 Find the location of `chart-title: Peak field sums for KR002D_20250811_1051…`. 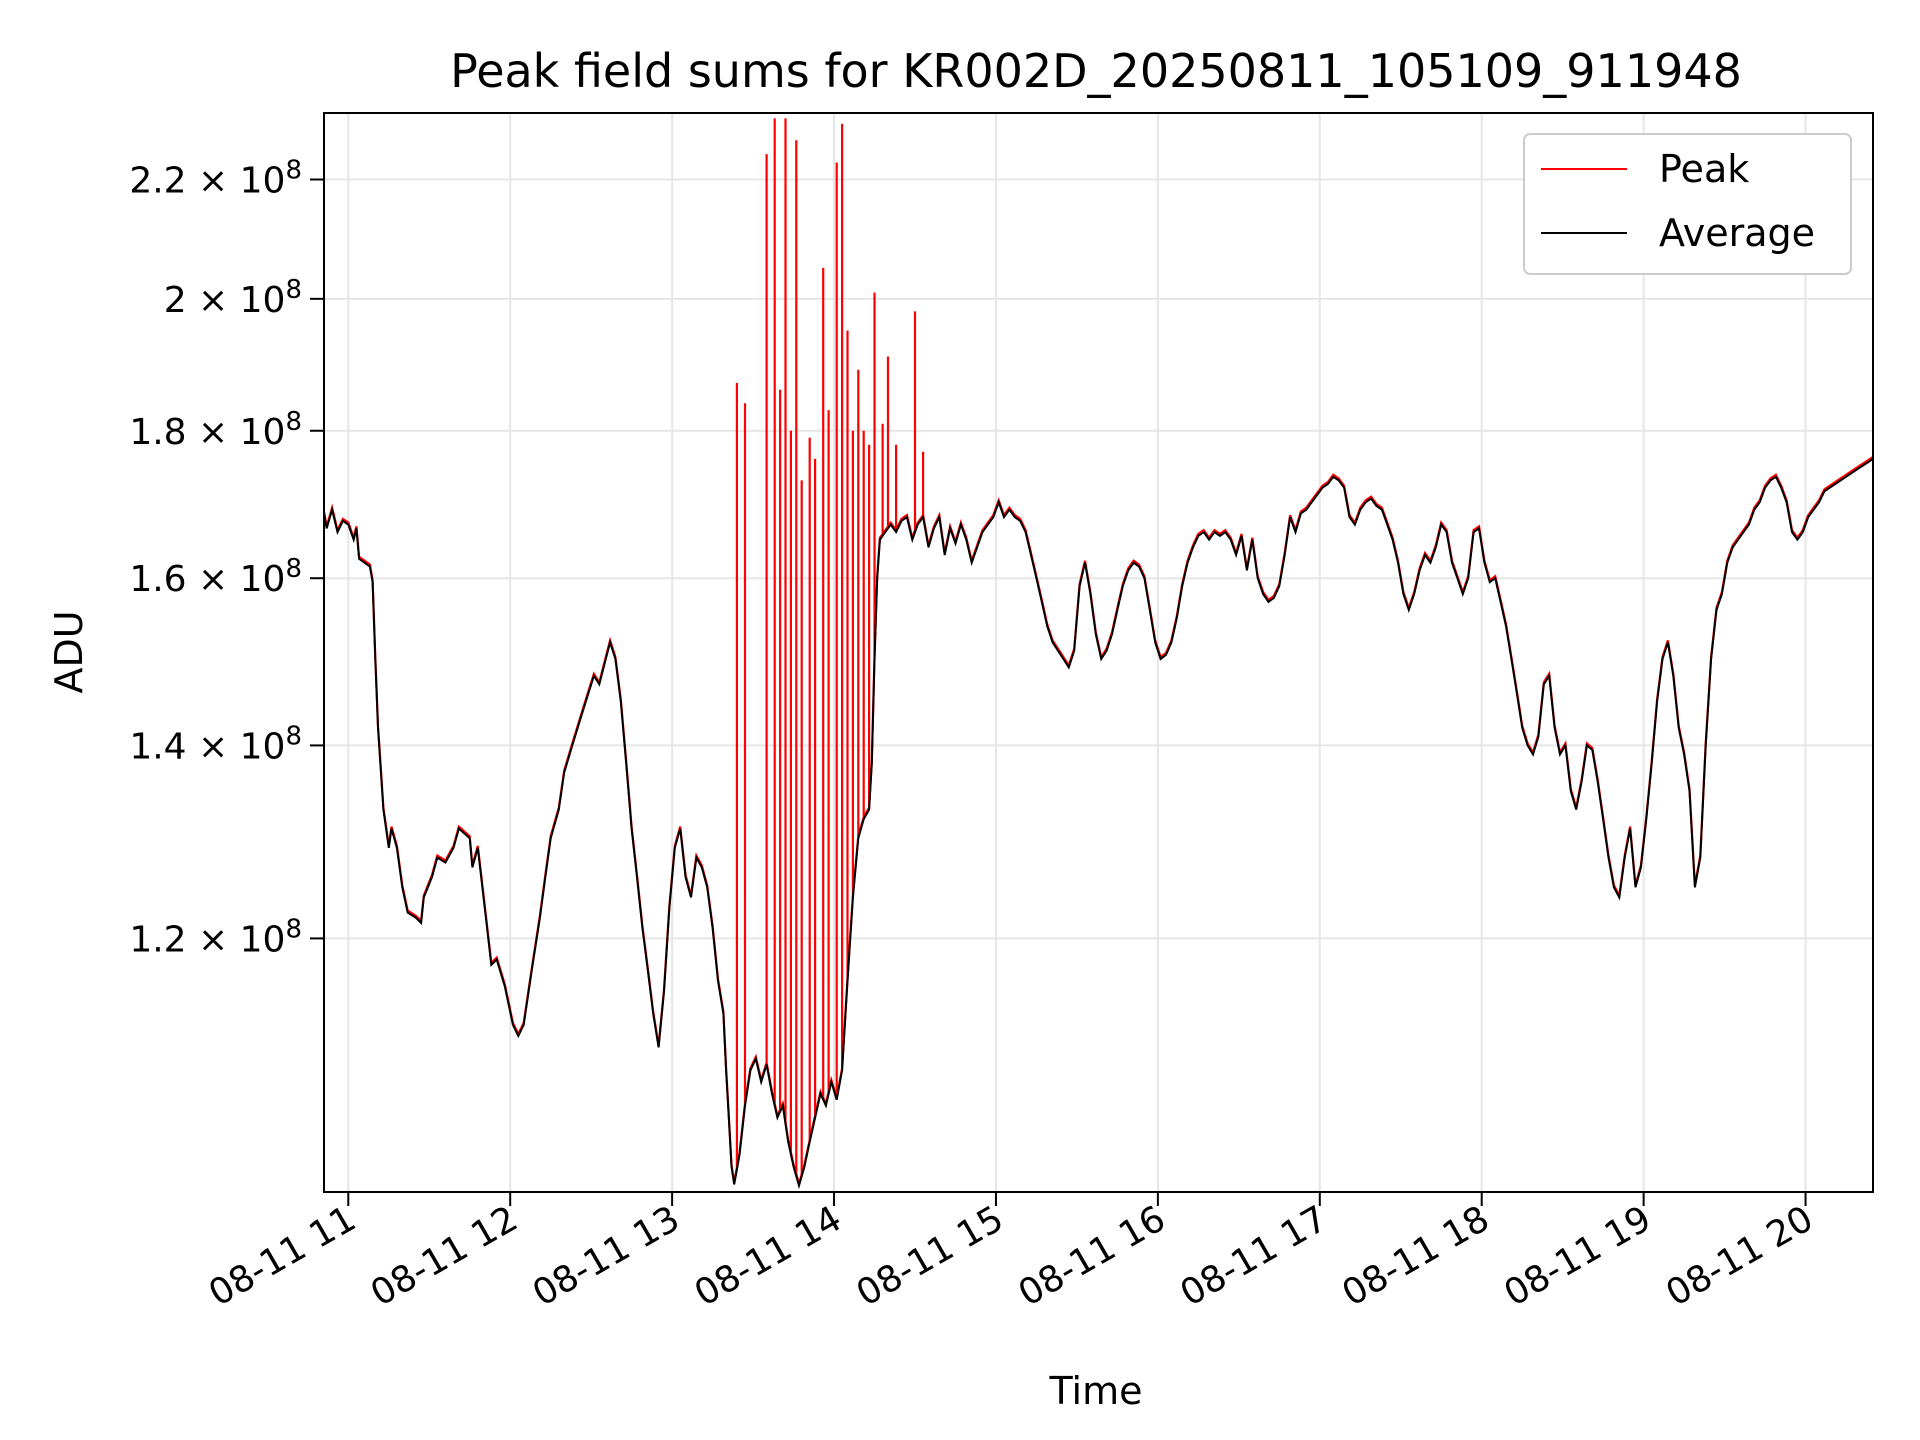

chart-title: Peak field sums for KR002D_20250811_1051… is located at coordinates (1096, 71).